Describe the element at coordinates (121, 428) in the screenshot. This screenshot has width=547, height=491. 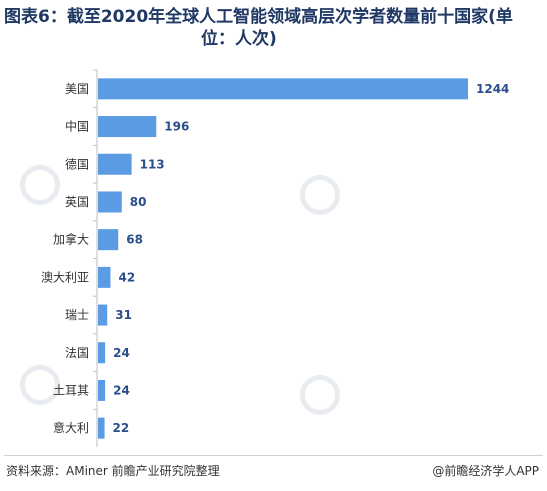
I see `data-label: 22` at that location.